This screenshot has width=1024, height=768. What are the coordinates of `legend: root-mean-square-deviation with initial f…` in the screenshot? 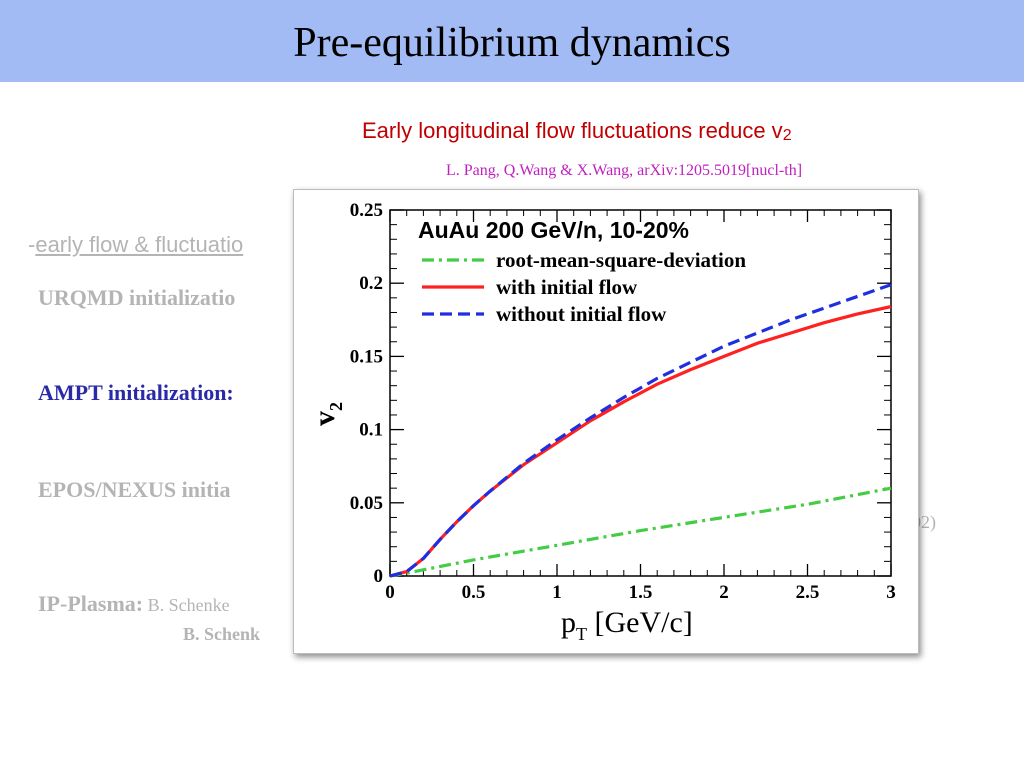 It's located at (584, 287).